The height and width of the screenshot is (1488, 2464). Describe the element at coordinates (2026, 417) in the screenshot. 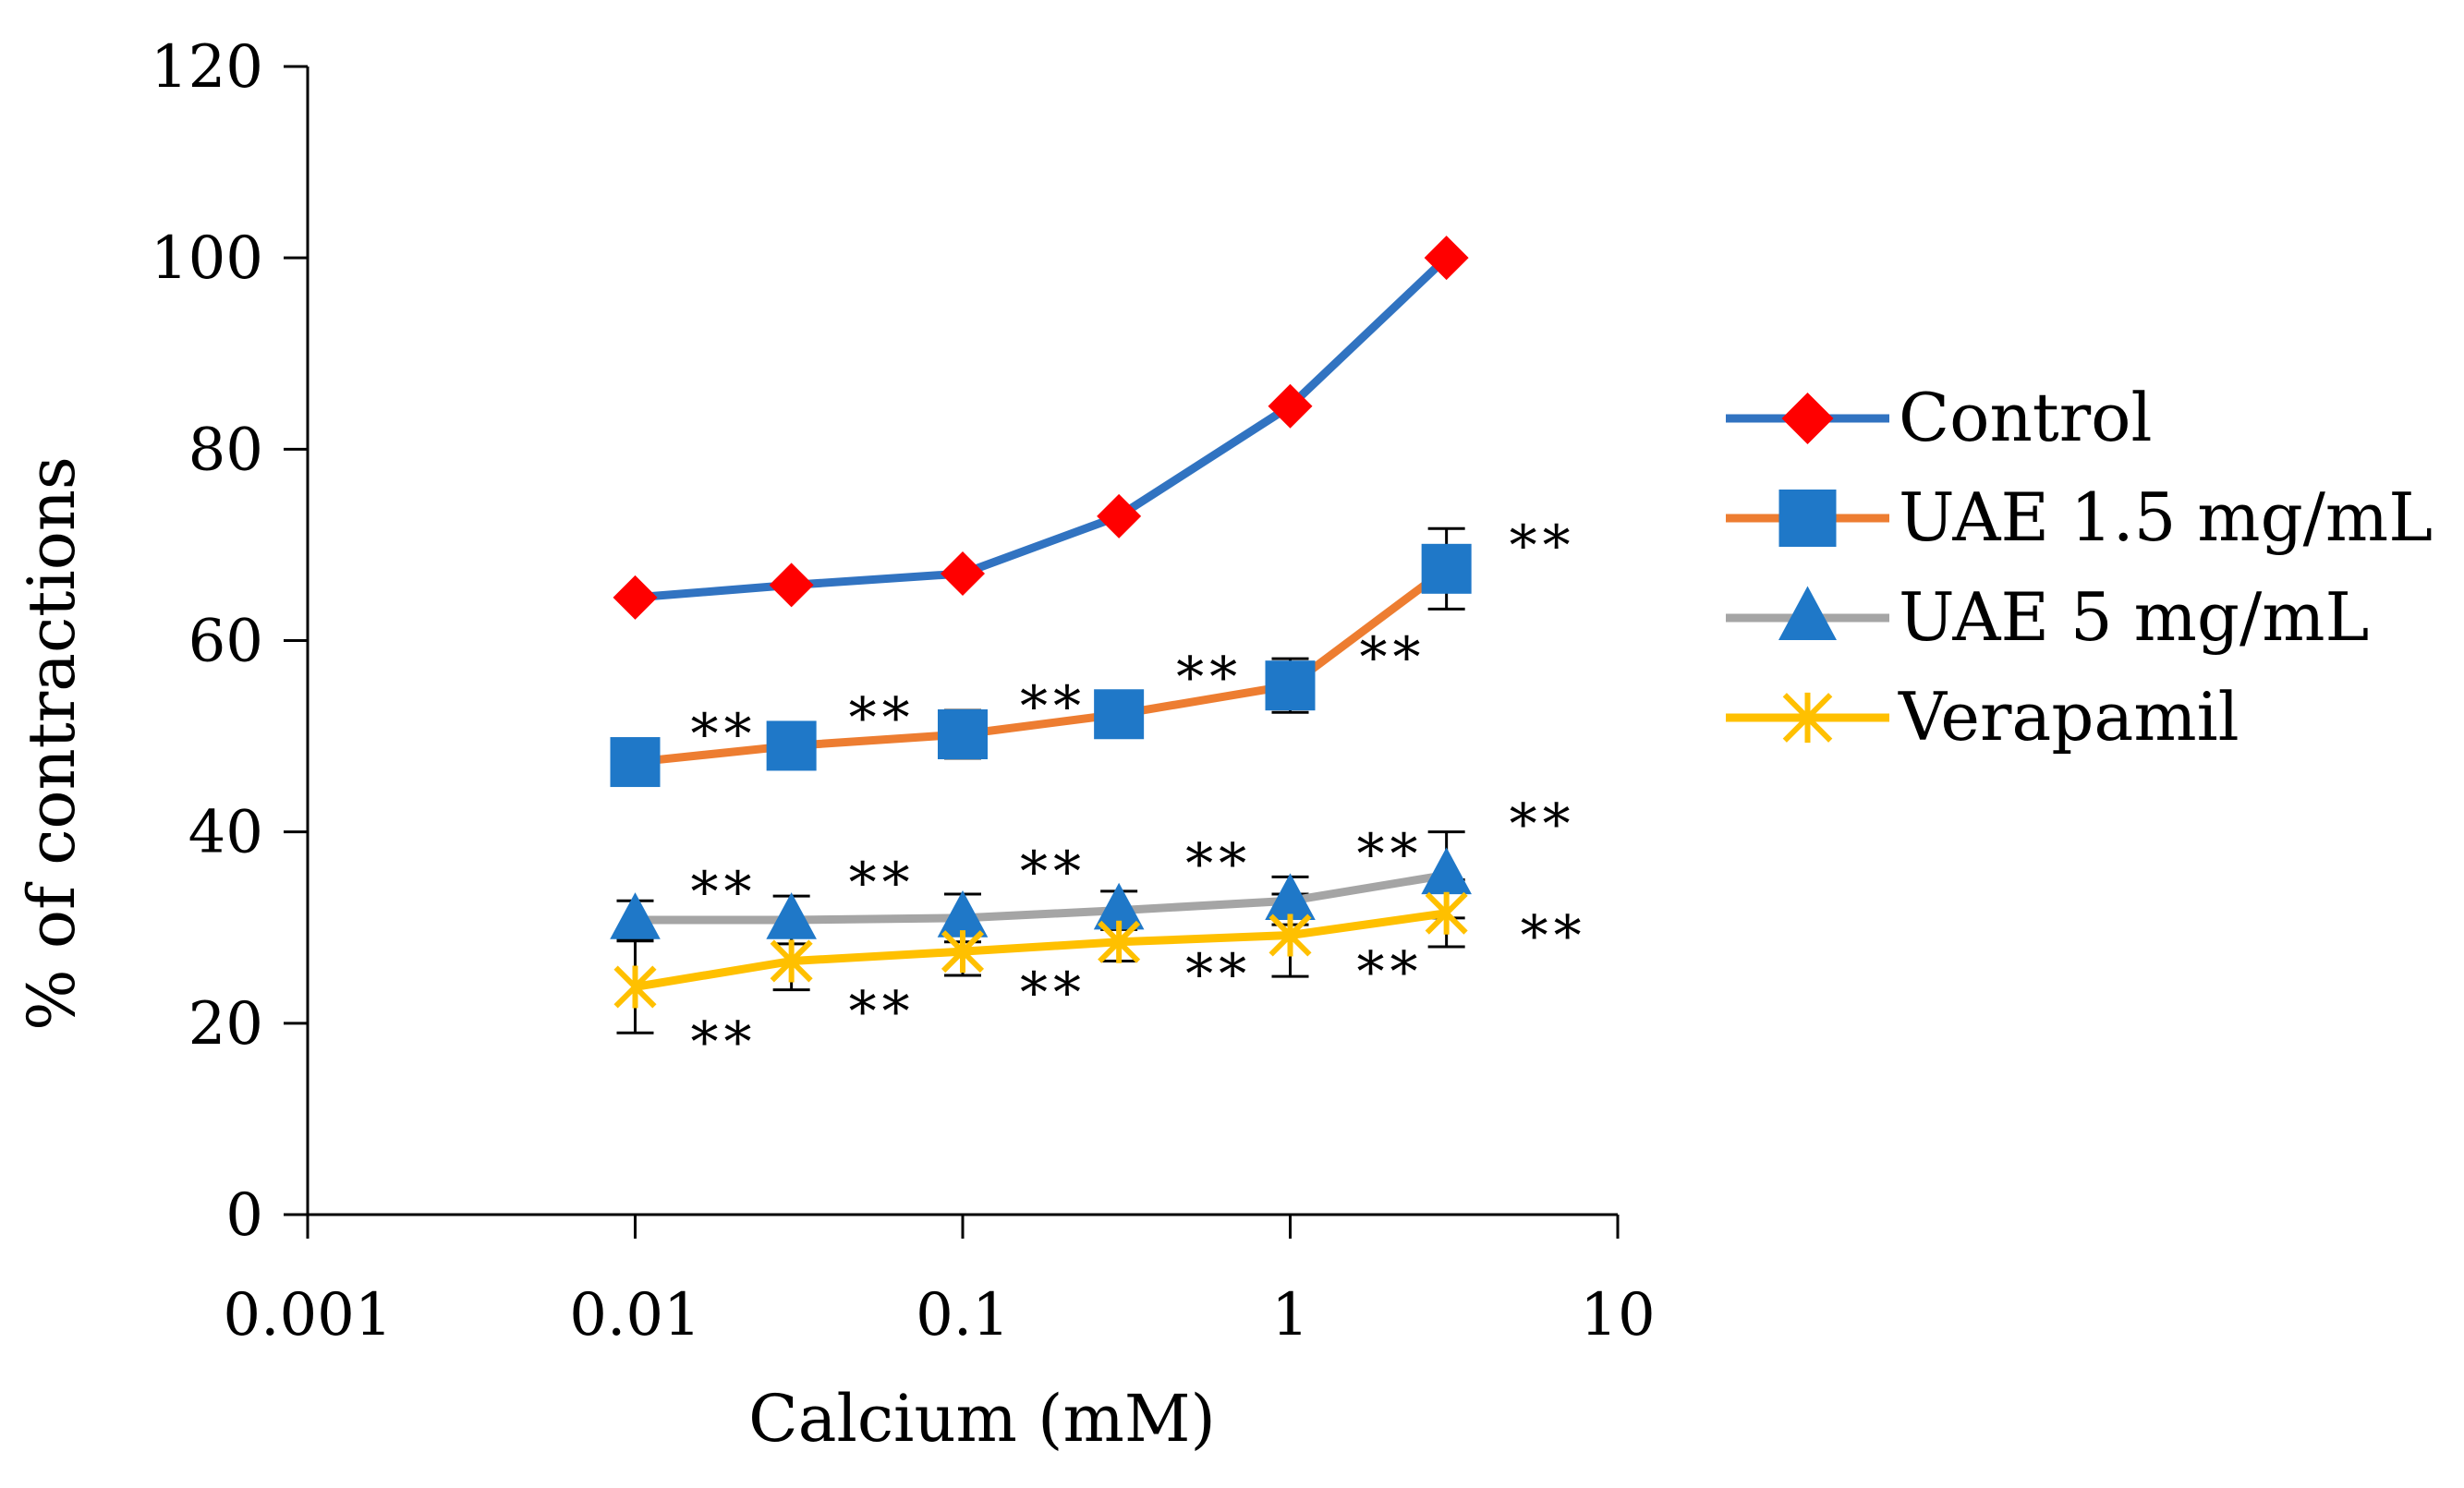

I see `legend-label: Control` at that location.